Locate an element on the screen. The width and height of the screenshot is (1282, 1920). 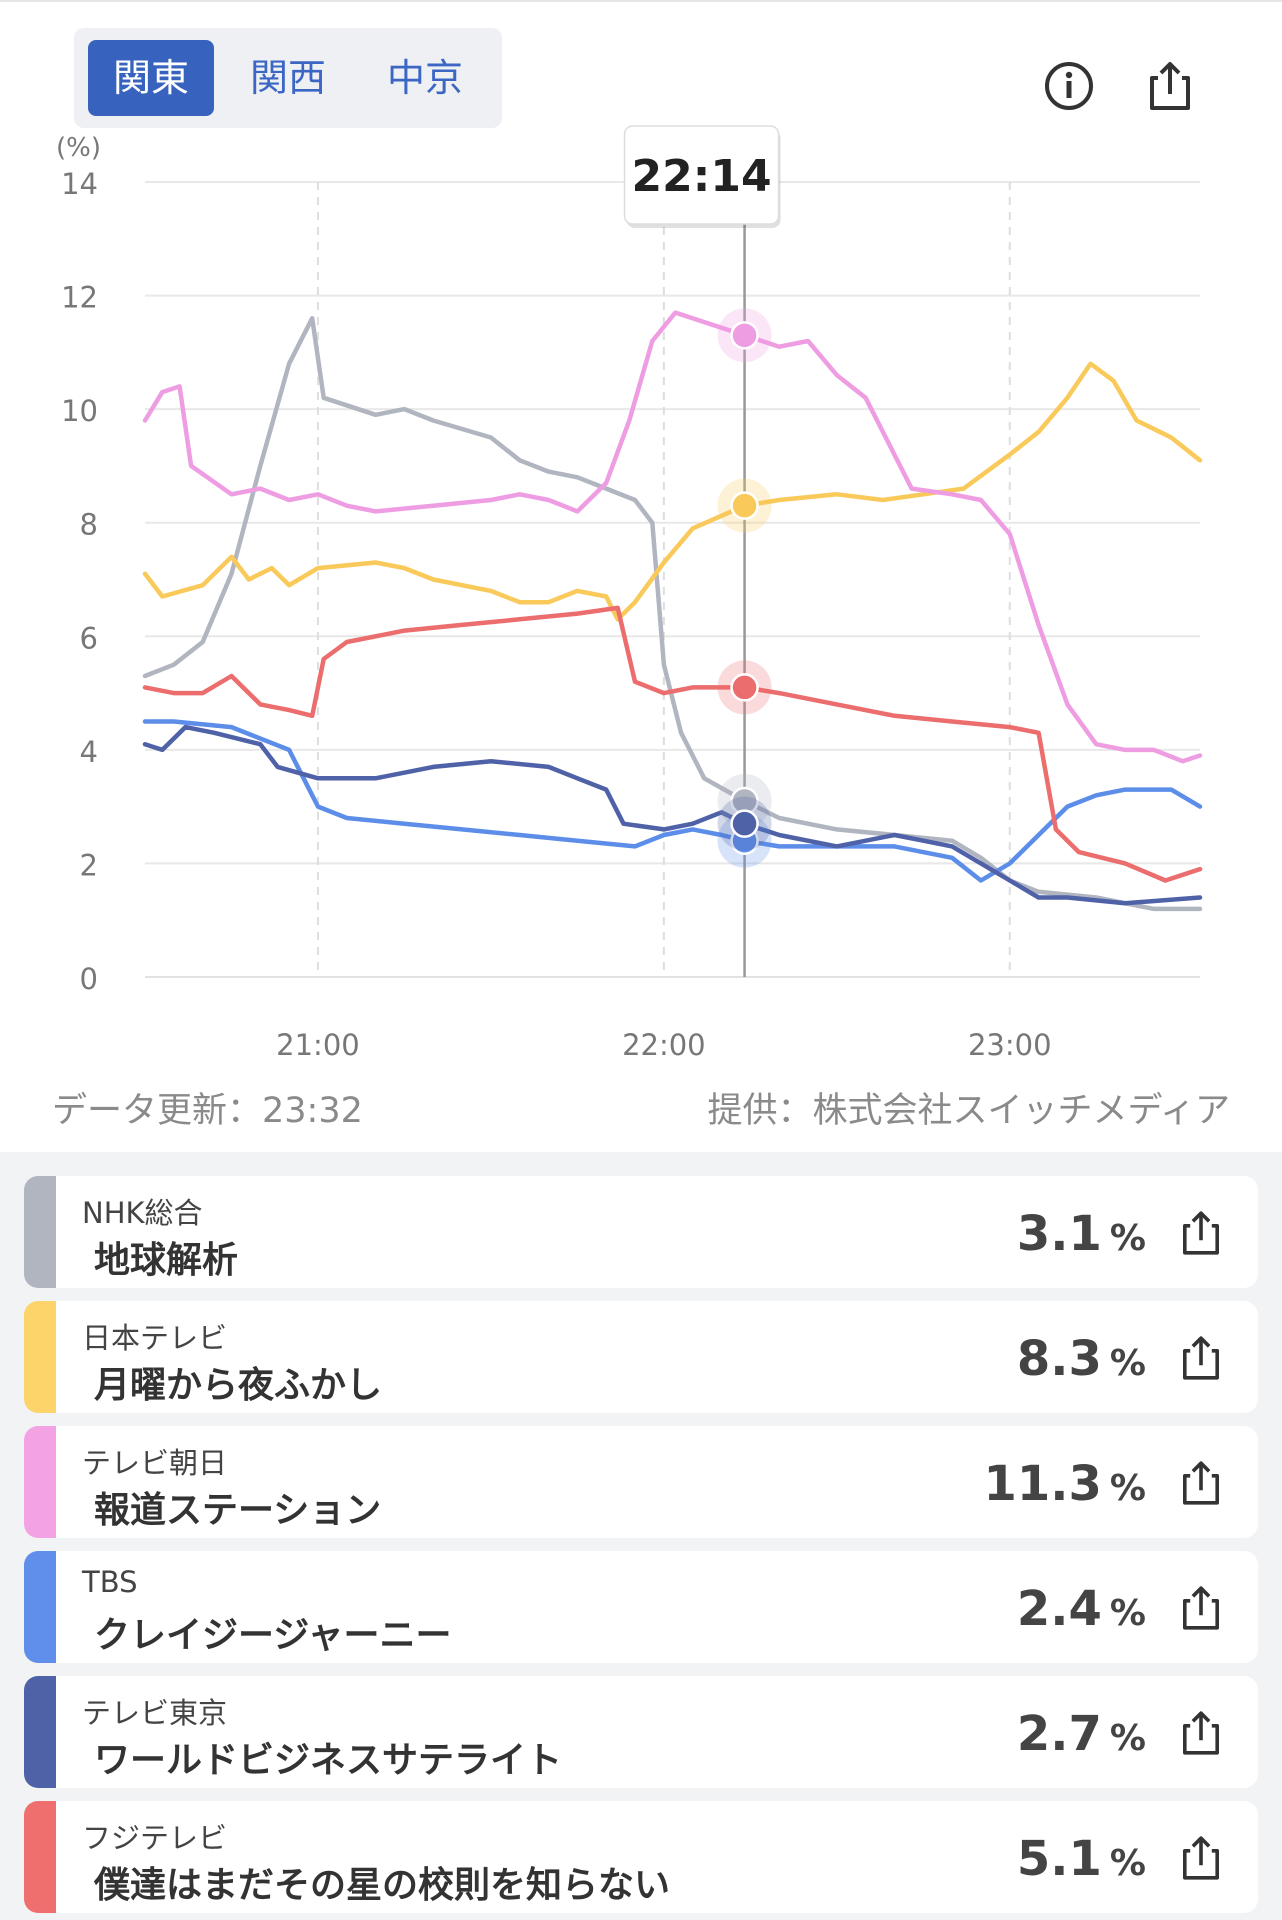
rating-value: 2.4% is located at coordinates (1081, 1609).